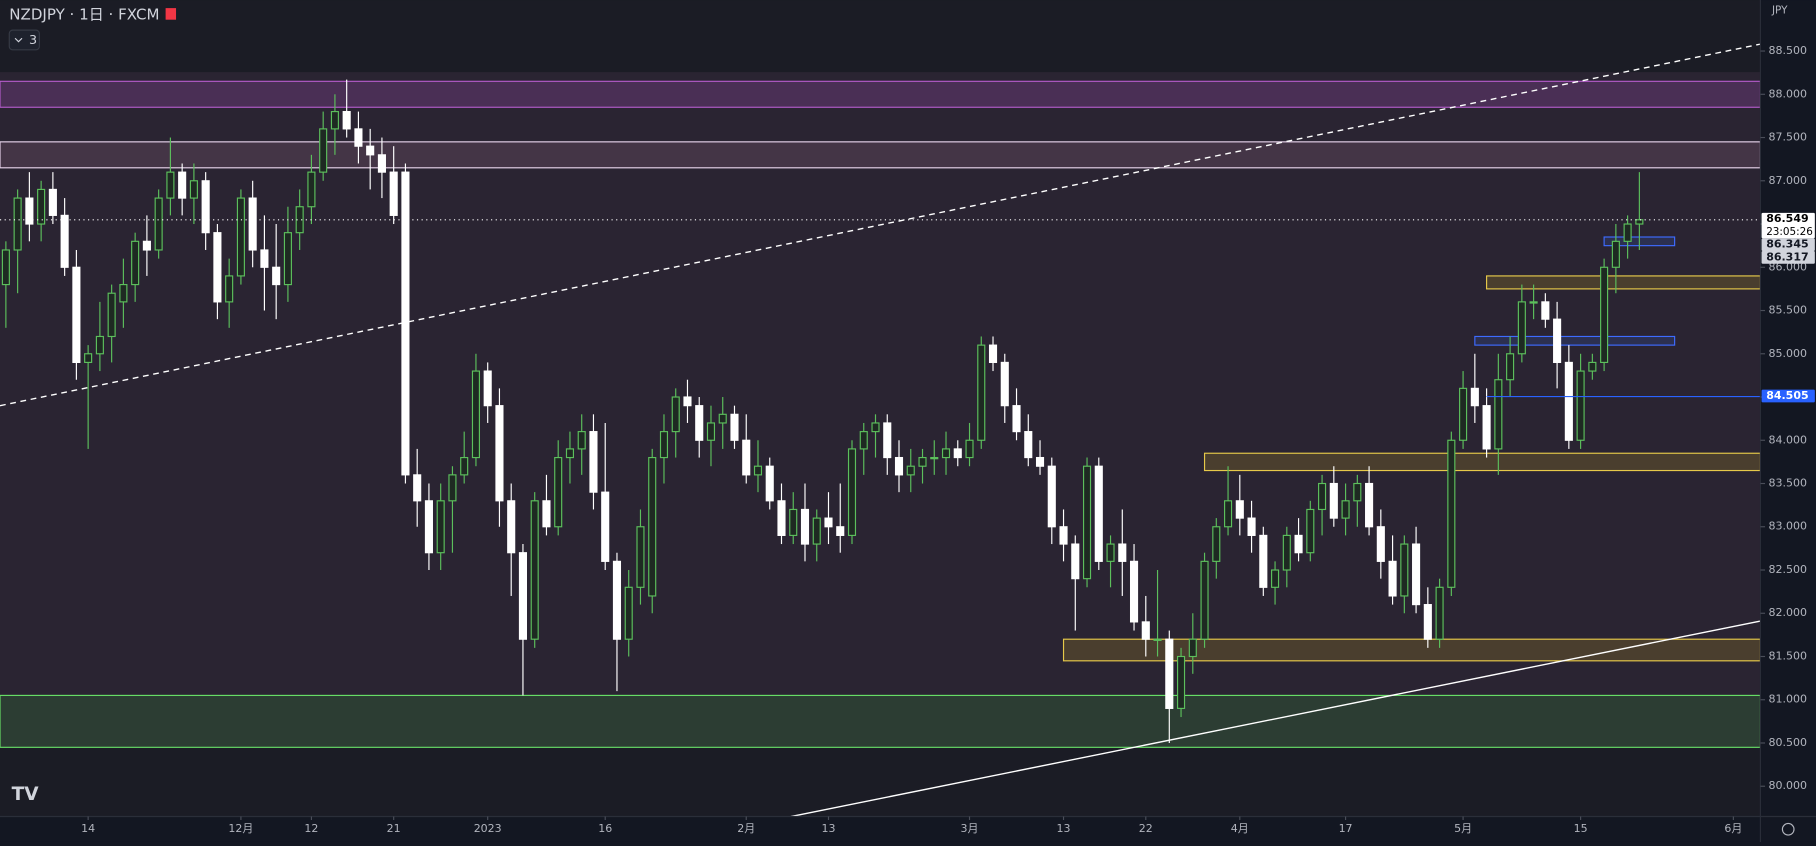 The width and height of the screenshot is (1816, 846). Describe the element at coordinates (1788, 699) in the screenshot. I see `y-tick-label: 81.000` at that location.